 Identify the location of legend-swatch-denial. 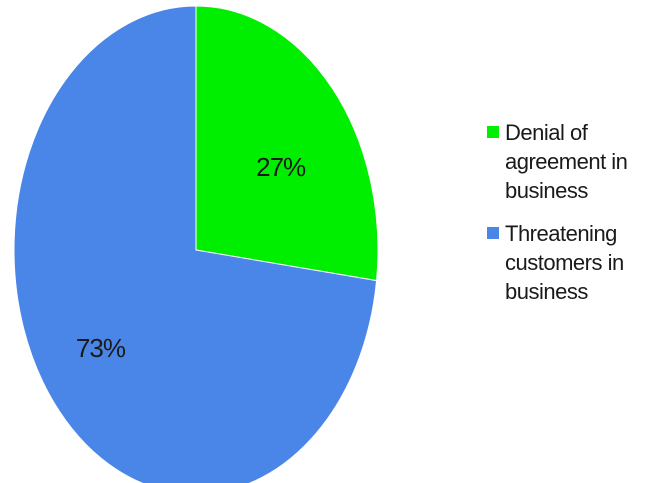
(493, 132).